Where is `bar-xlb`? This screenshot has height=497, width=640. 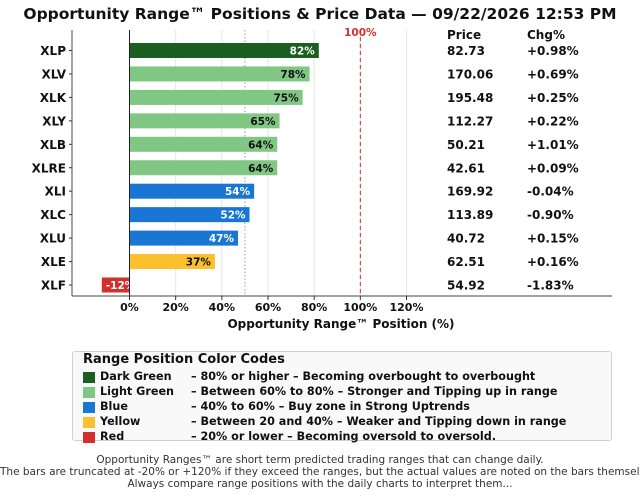
bar-xlb is located at coordinates (203, 144).